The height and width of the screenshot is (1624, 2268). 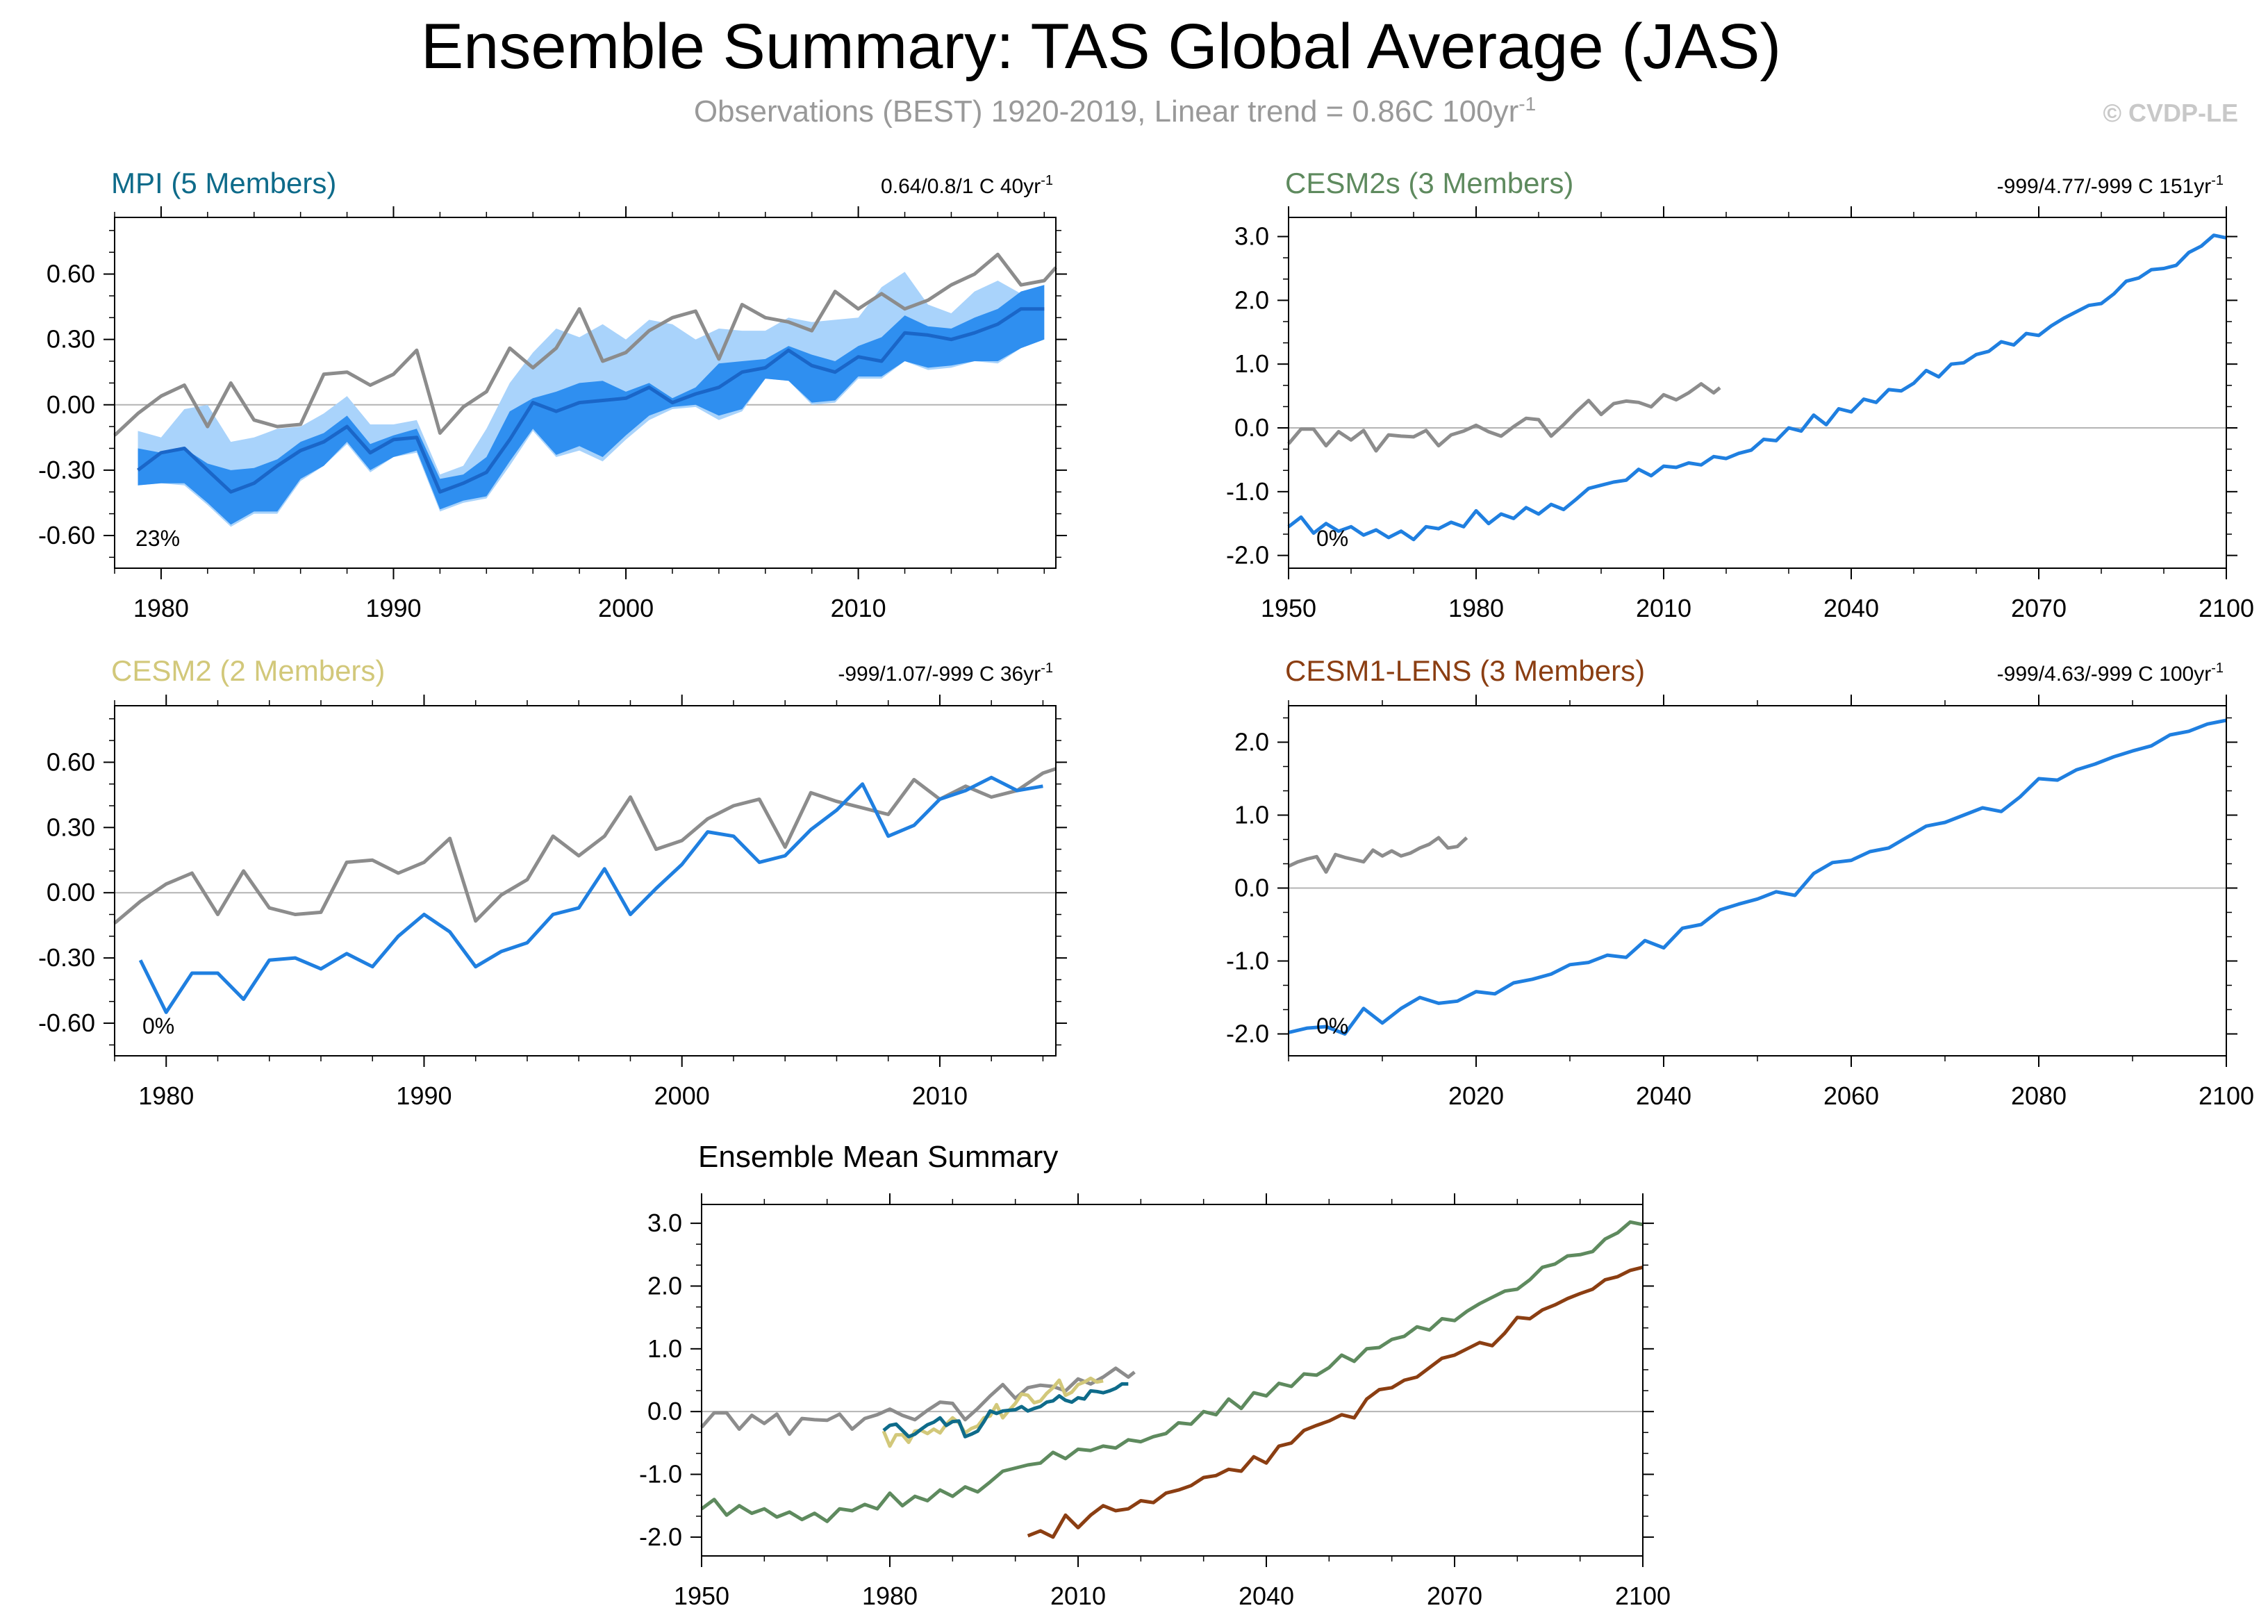 What do you see at coordinates (701, 1596) in the screenshot?
I see `summary-xtick-label: 1950` at bounding box center [701, 1596].